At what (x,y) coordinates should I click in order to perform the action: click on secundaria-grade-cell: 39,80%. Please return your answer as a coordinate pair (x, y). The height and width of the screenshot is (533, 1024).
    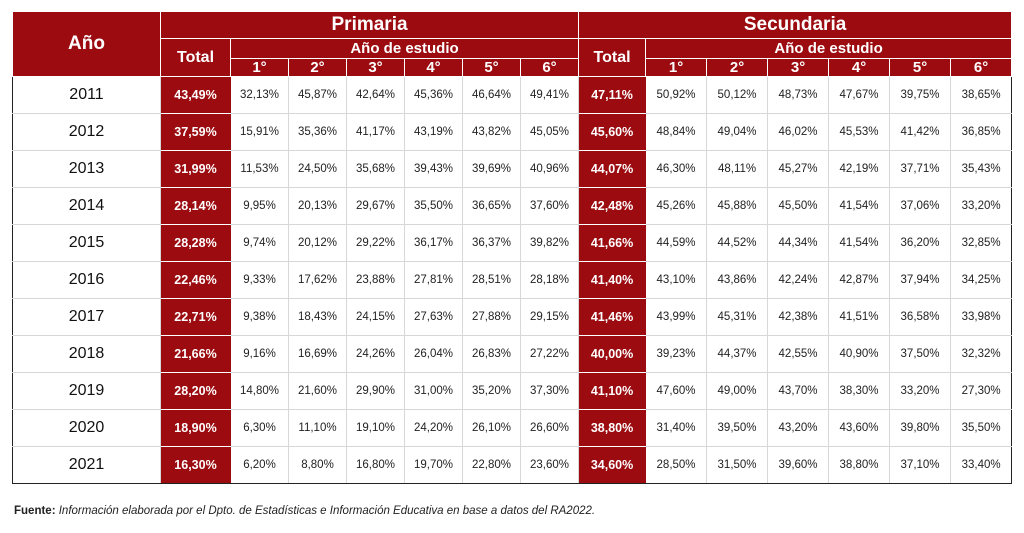
    Looking at the image, I should click on (920, 428).